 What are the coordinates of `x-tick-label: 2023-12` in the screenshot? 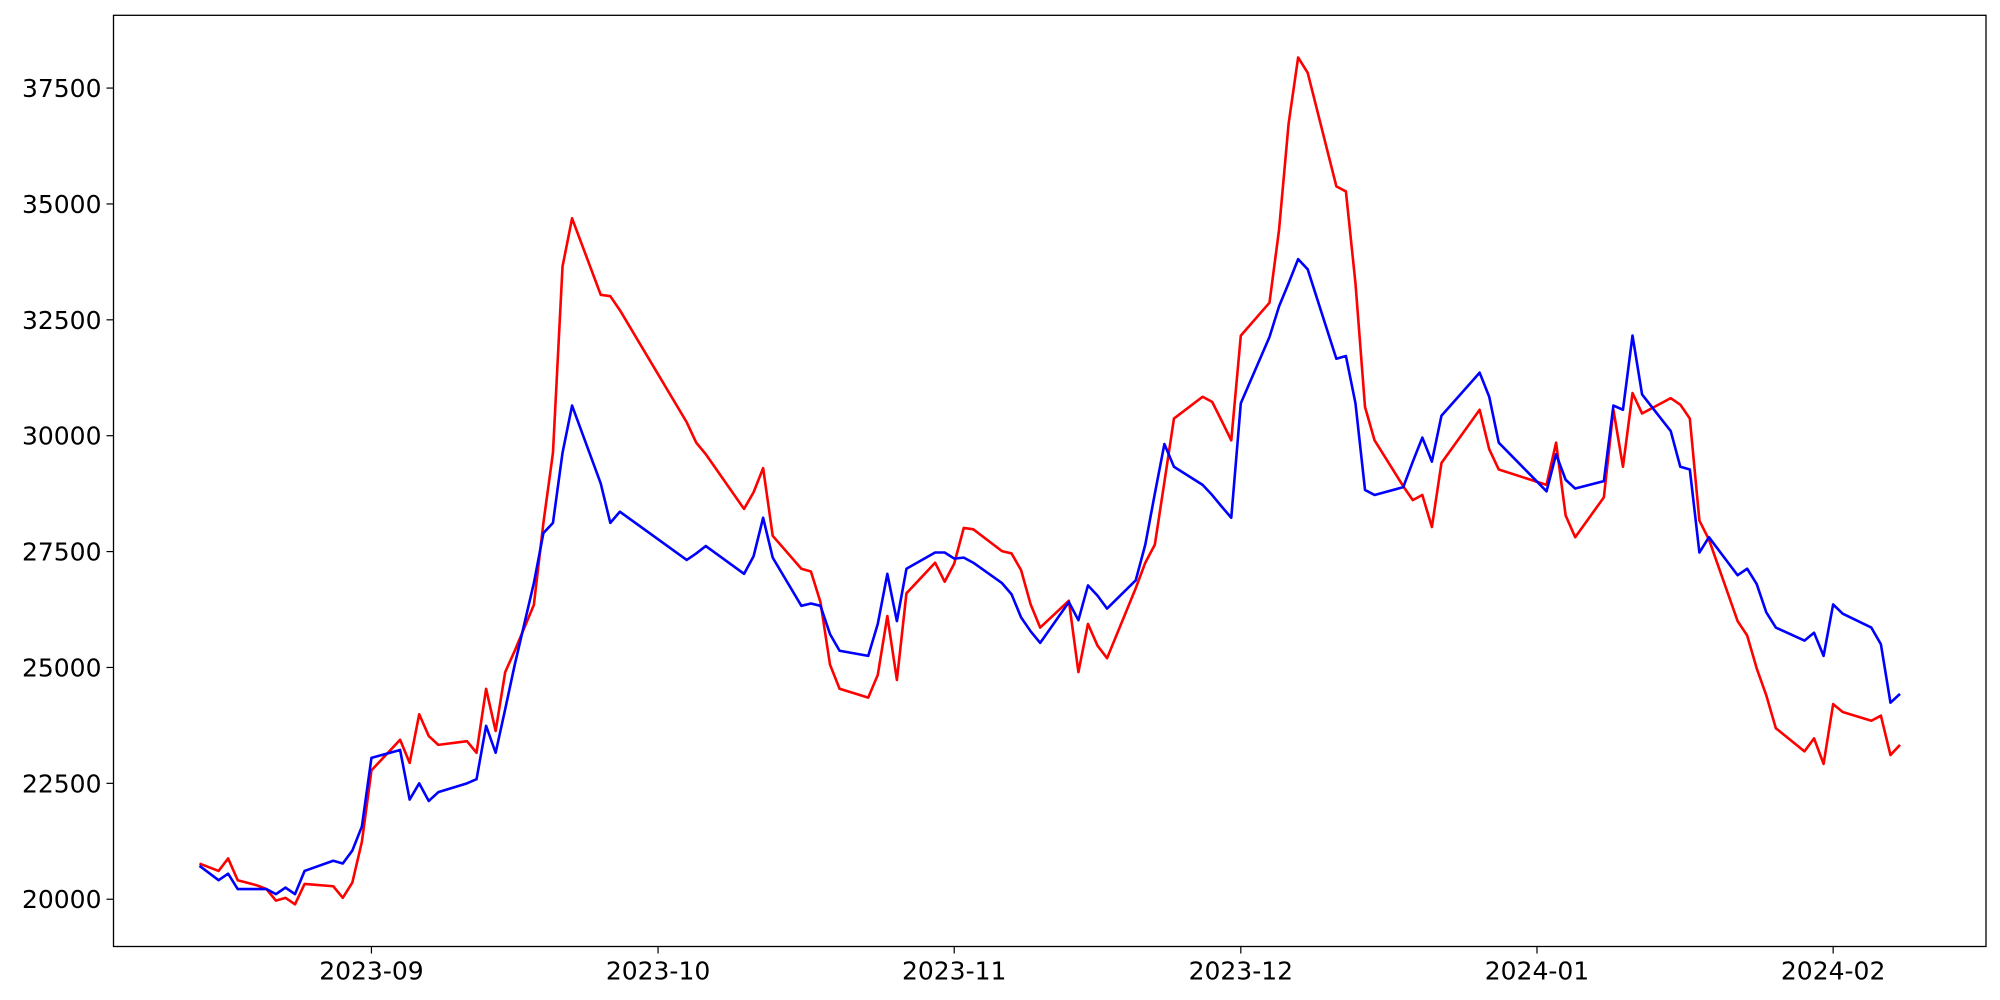 It's located at (1241, 971).